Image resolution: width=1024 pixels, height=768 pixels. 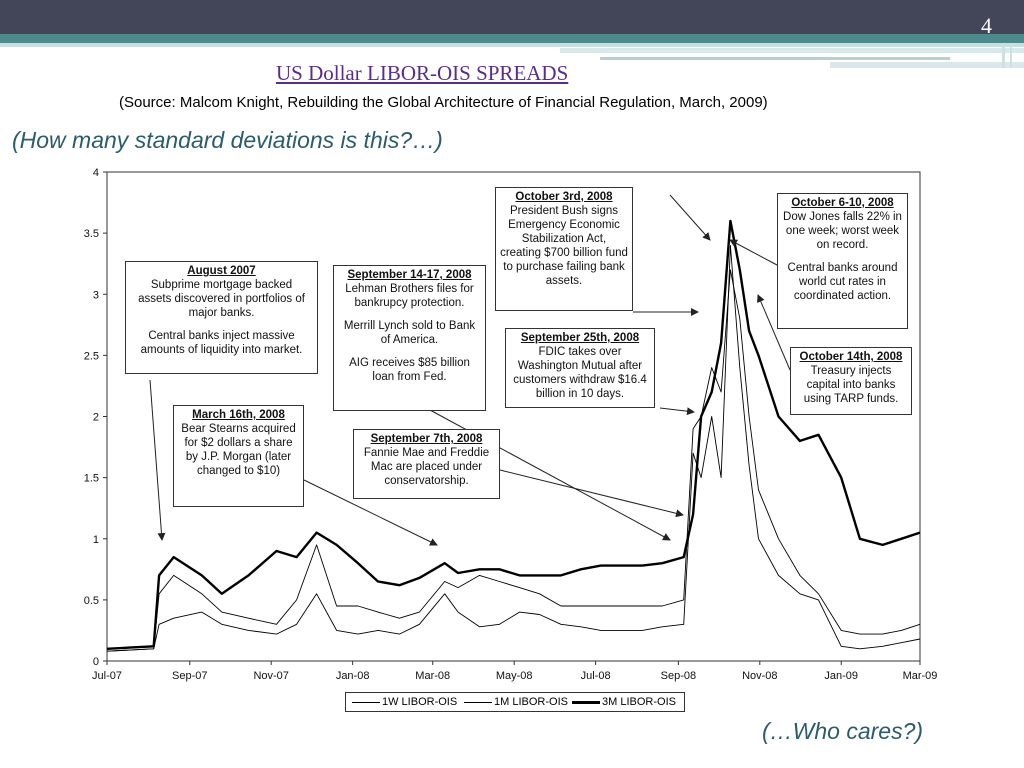 I want to click on x-tick-label: Mar-08, so click(x=432, y=676).